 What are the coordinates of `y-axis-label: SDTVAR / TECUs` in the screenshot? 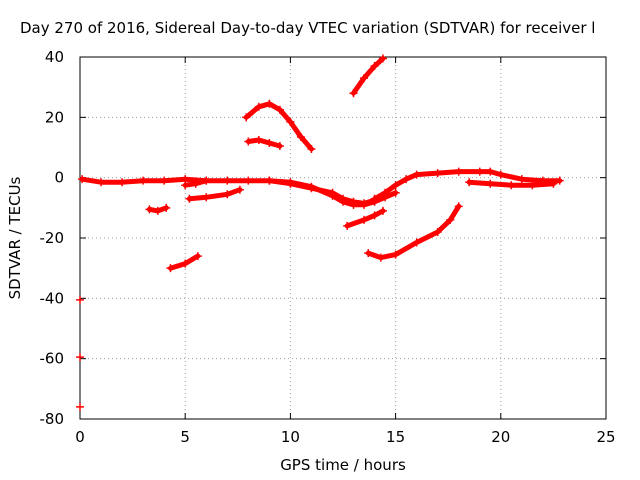 It's located at (15, 237).